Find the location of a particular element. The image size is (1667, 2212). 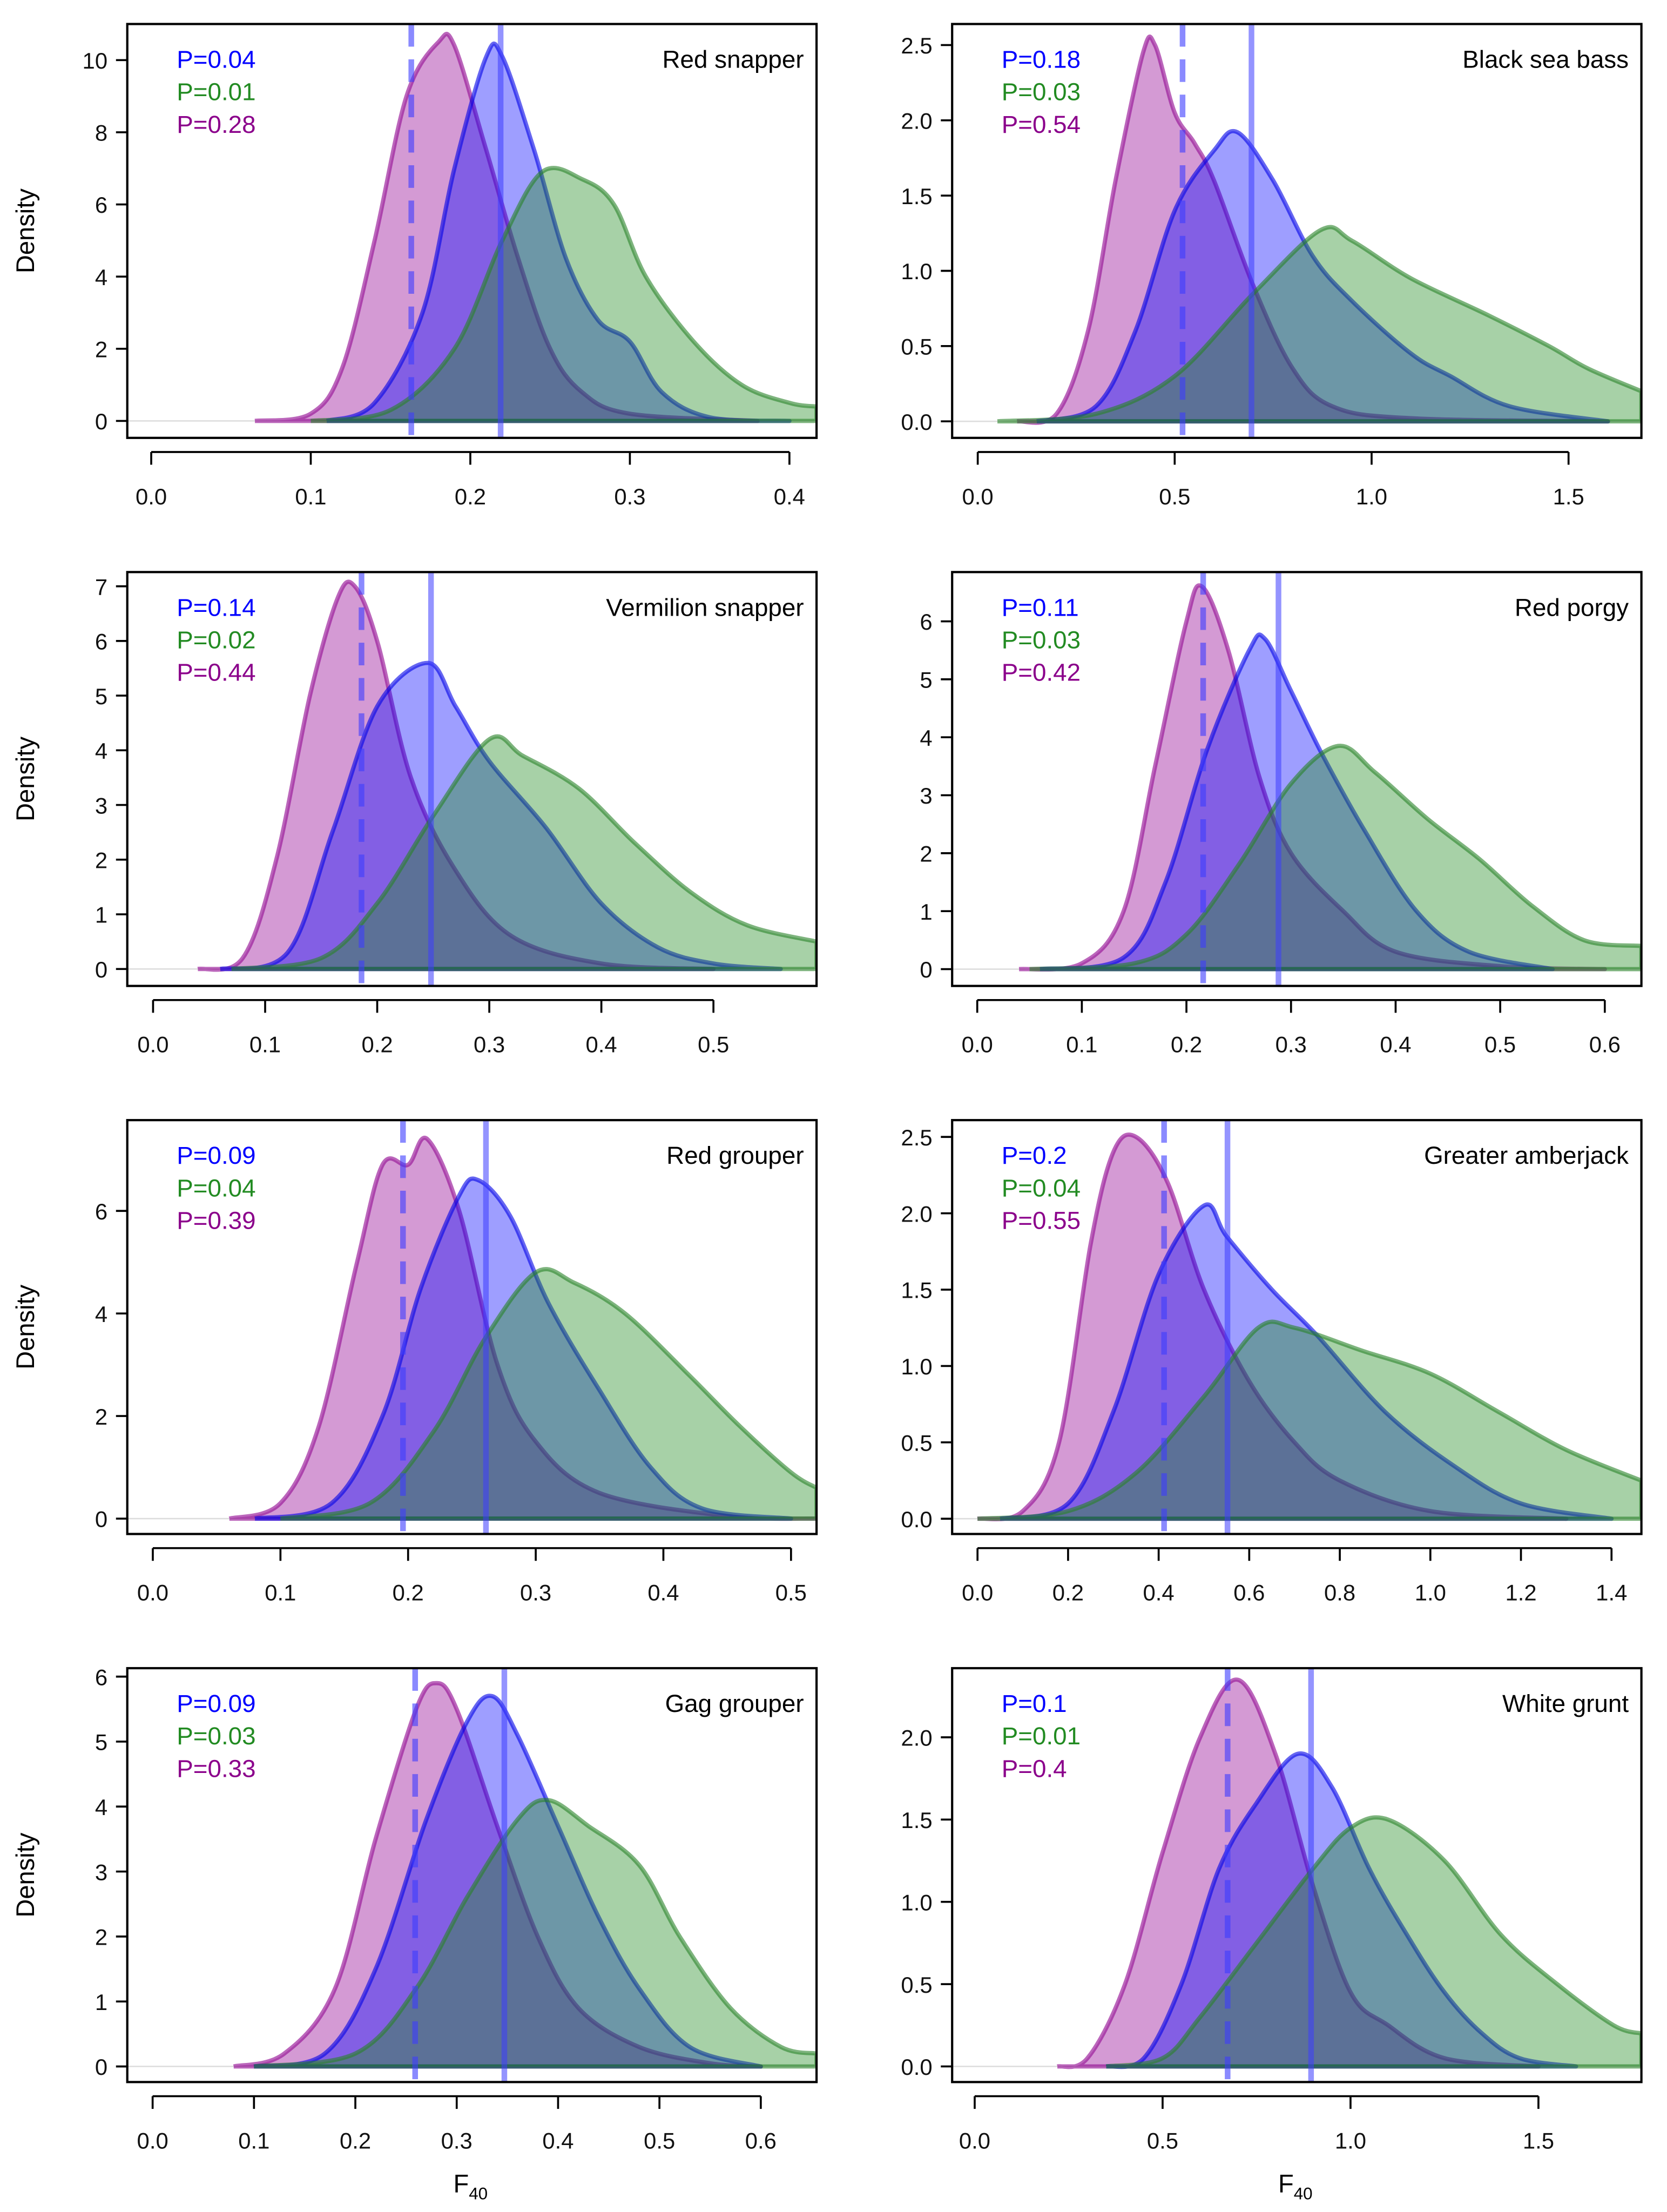

p-value-purple: P=0.33 is located at coordinates (216, 1768).